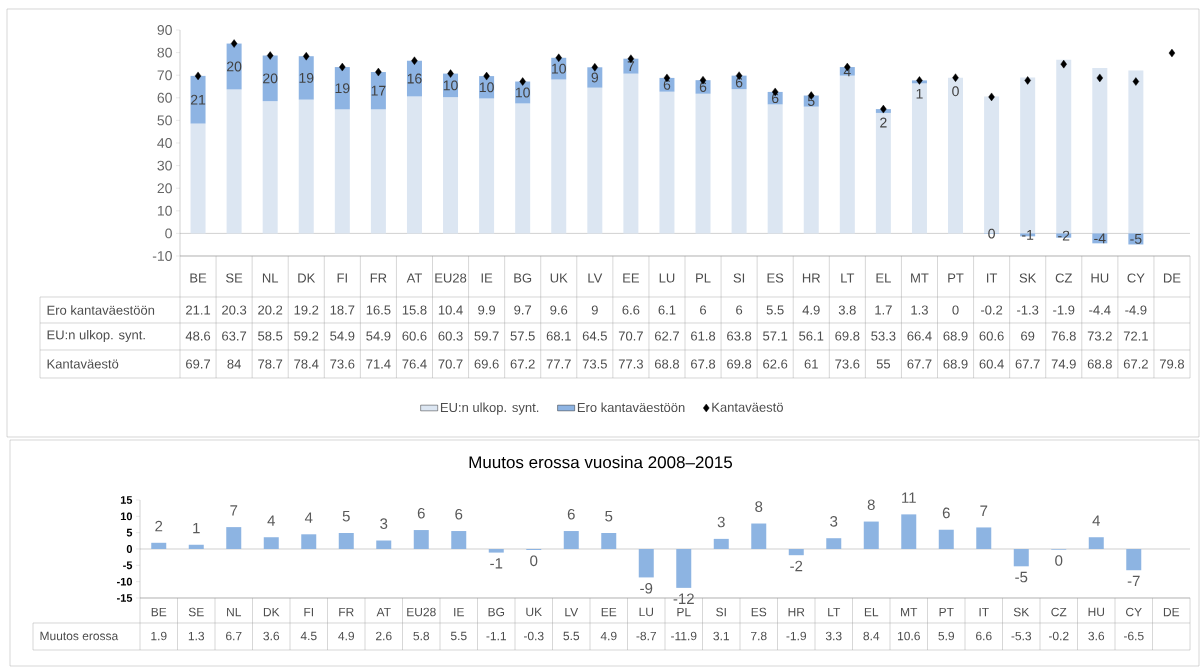 The height and width of the screenshot is (667, 1201). I want to click on x-tick-label: UK, so click(534, 612).